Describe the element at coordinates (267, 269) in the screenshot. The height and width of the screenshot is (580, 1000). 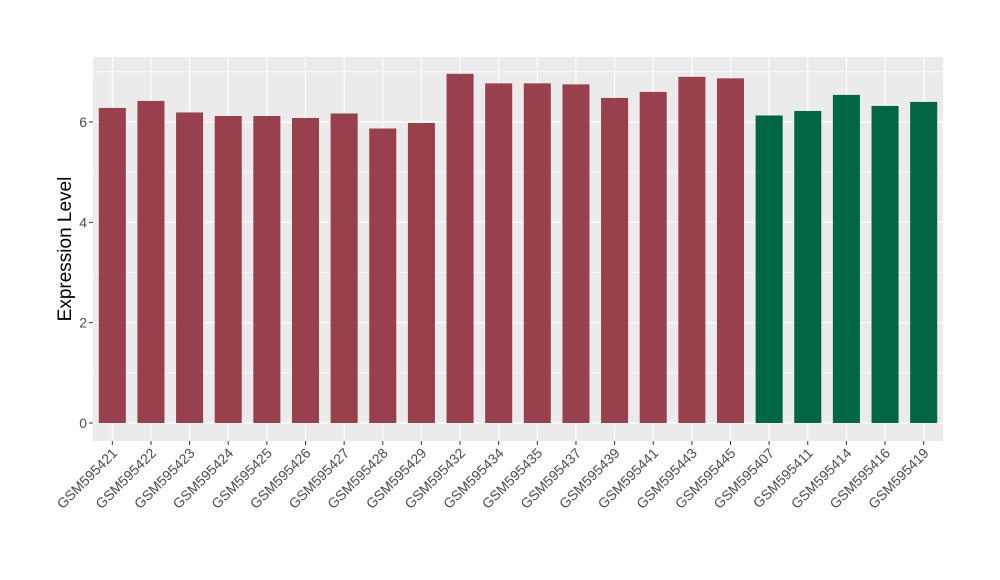
I see `bar-GSM595425` at that location.